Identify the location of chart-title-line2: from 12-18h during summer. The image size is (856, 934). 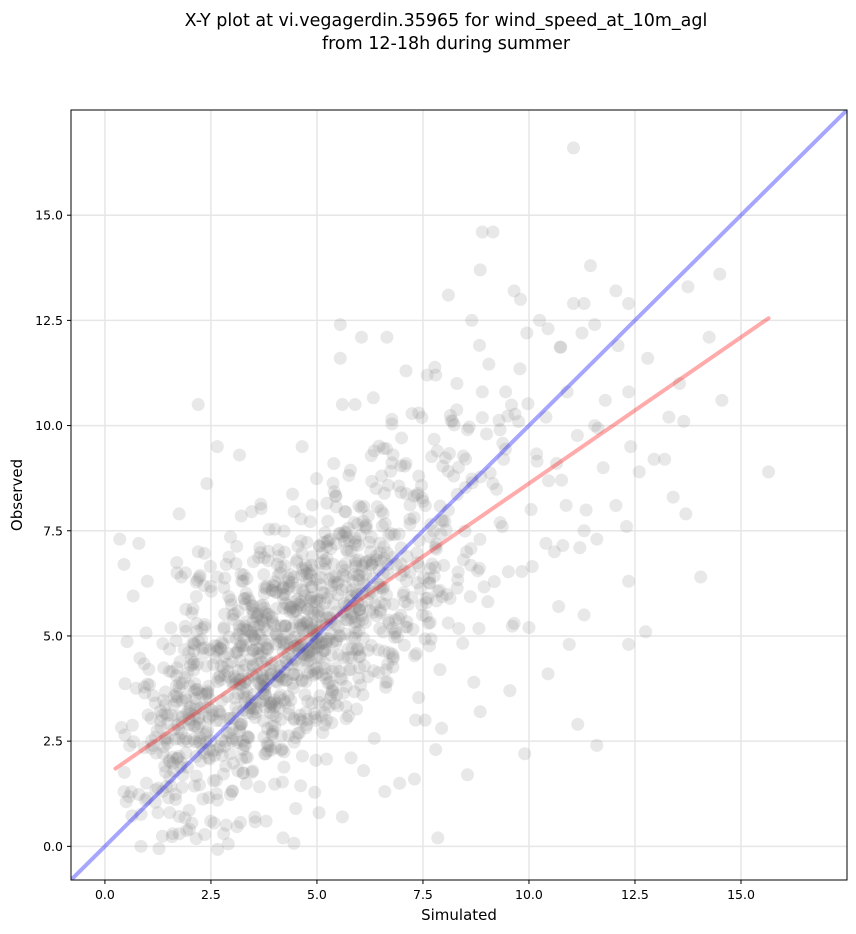
(446, 44).